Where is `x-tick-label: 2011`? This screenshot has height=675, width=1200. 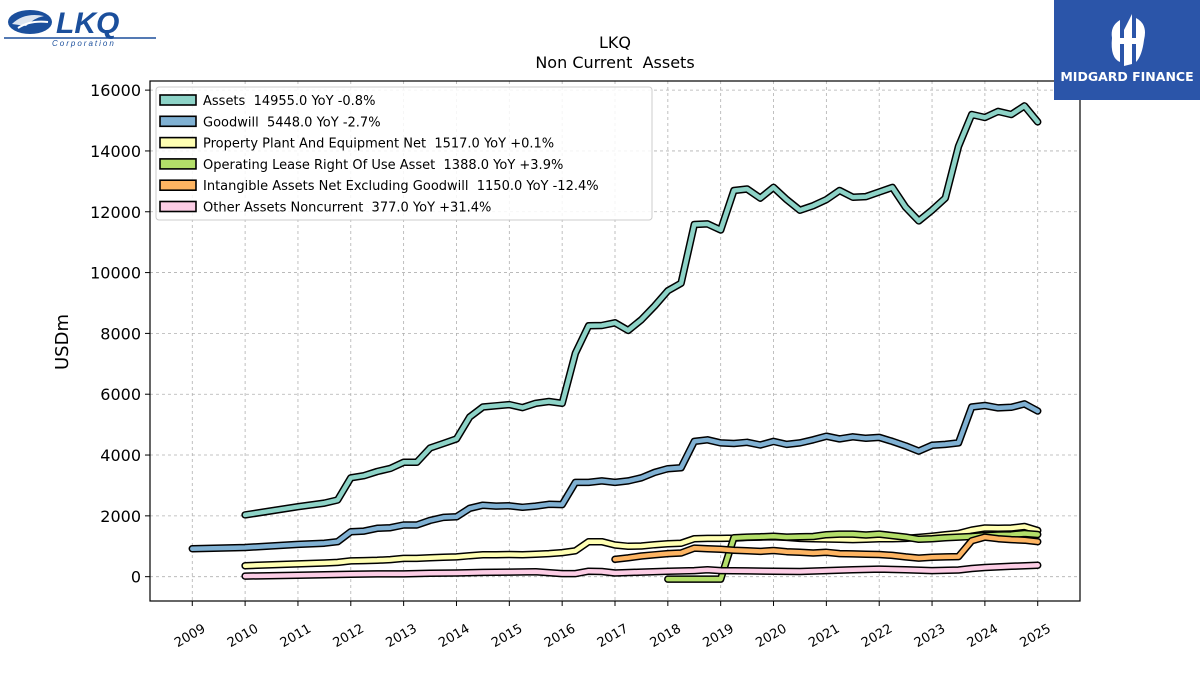 x-tick-label: 2011 is located at coordinates (296, 636).